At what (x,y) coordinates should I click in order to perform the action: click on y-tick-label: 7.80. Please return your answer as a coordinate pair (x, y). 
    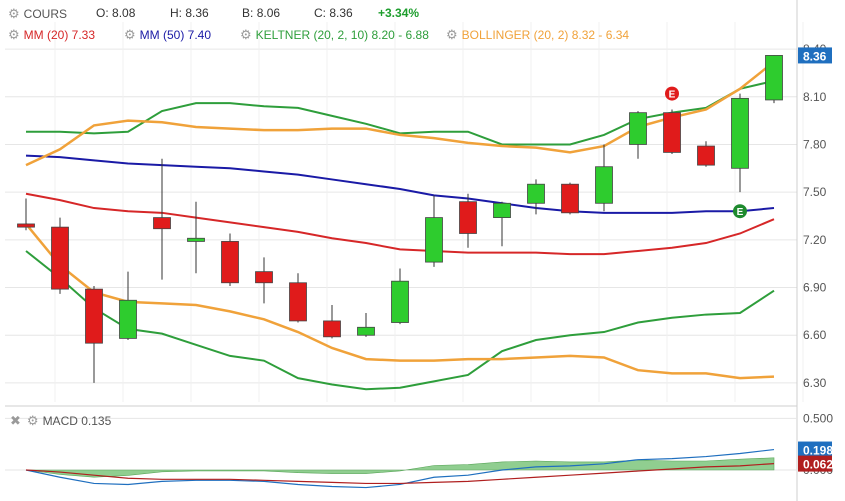
    Looking at the image, I should click on (815, 144).